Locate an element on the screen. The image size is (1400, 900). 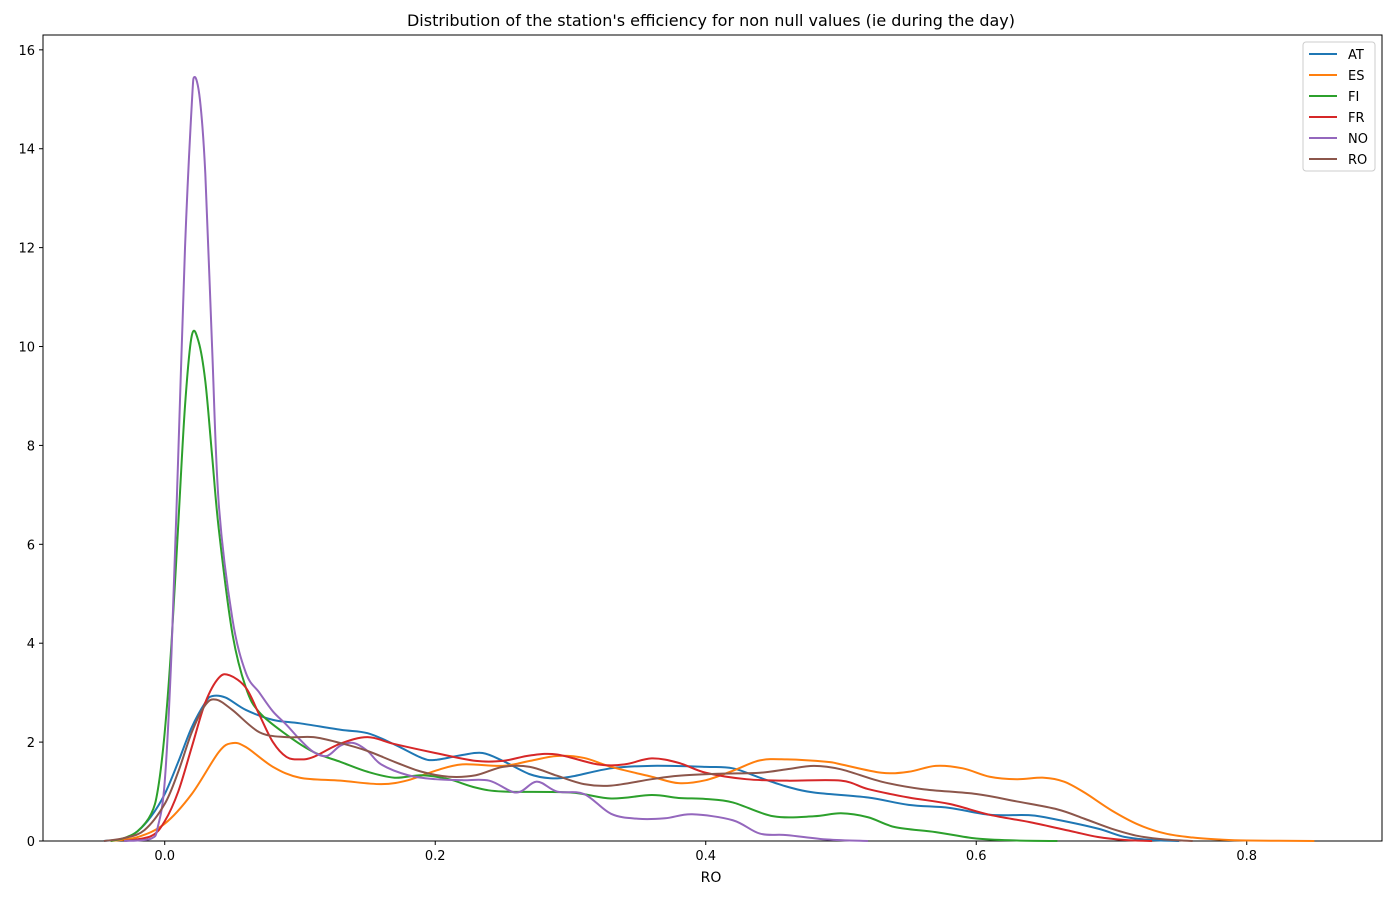
x-axis-ticks: 0.0 0.2 0.4 0.6 0.8 is located at coordinates (705, 852).